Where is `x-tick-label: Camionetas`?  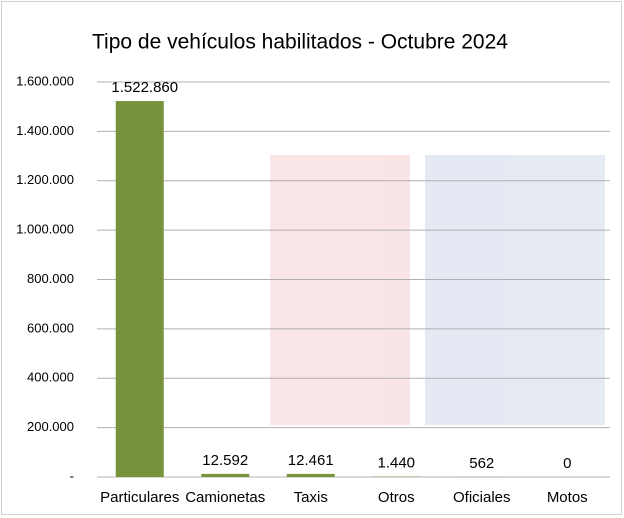 x-tick-label: Camionetas is located at coordinates (225, 497).